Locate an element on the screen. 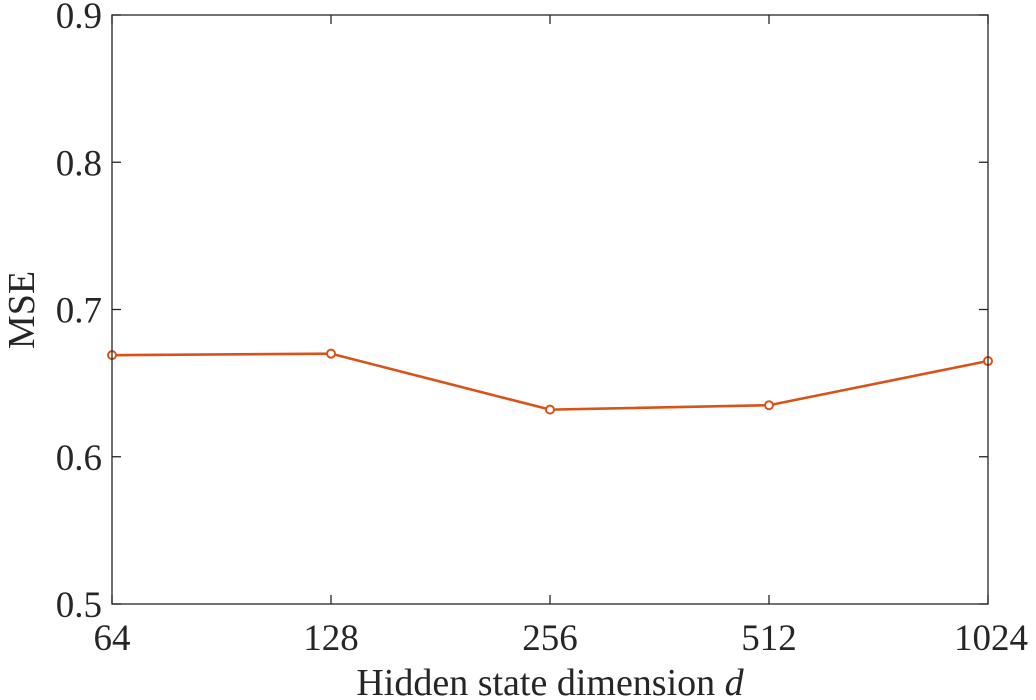 This screenshot has width=1036, height=700. x-tick-label: 512 is located at coordinates (769, 638).